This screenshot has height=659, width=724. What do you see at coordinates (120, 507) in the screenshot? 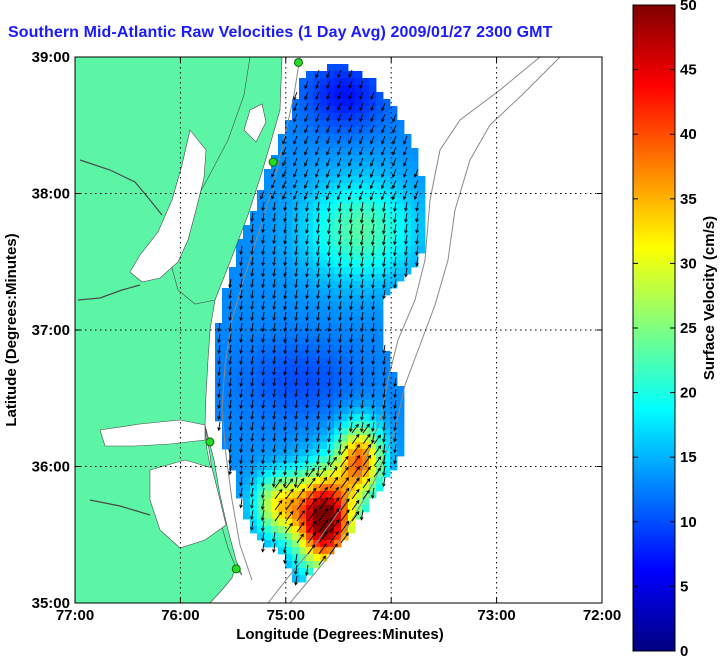
I see `neuse-river` at bounding box center [120, 507].